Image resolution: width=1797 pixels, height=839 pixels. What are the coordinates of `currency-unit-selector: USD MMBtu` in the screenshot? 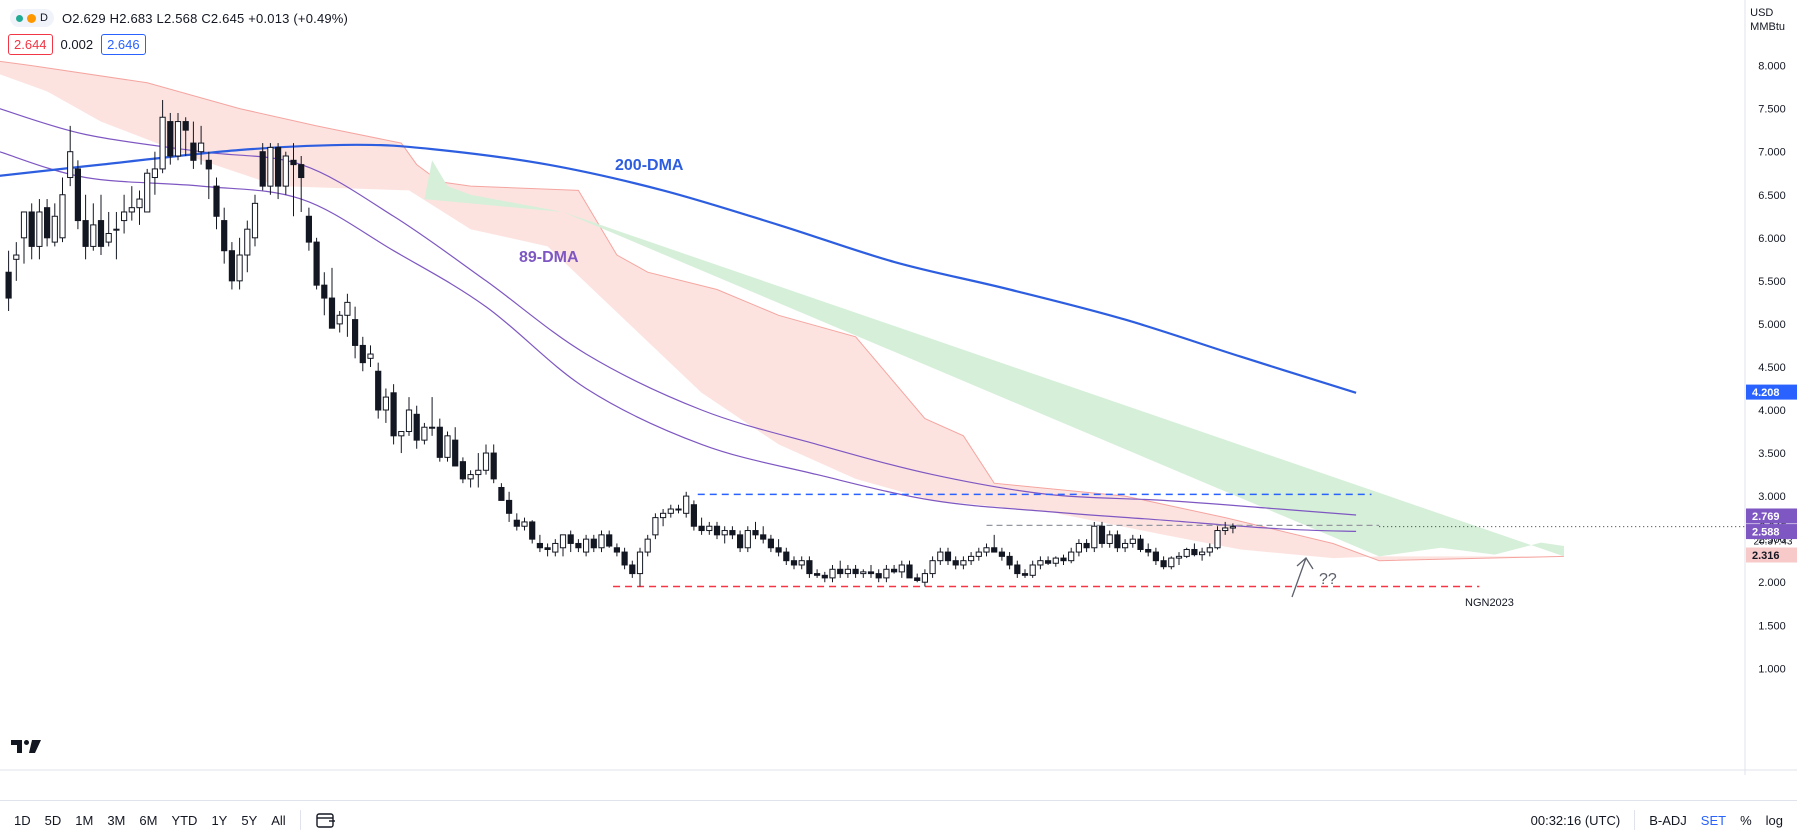 It's located at (1767, 20).